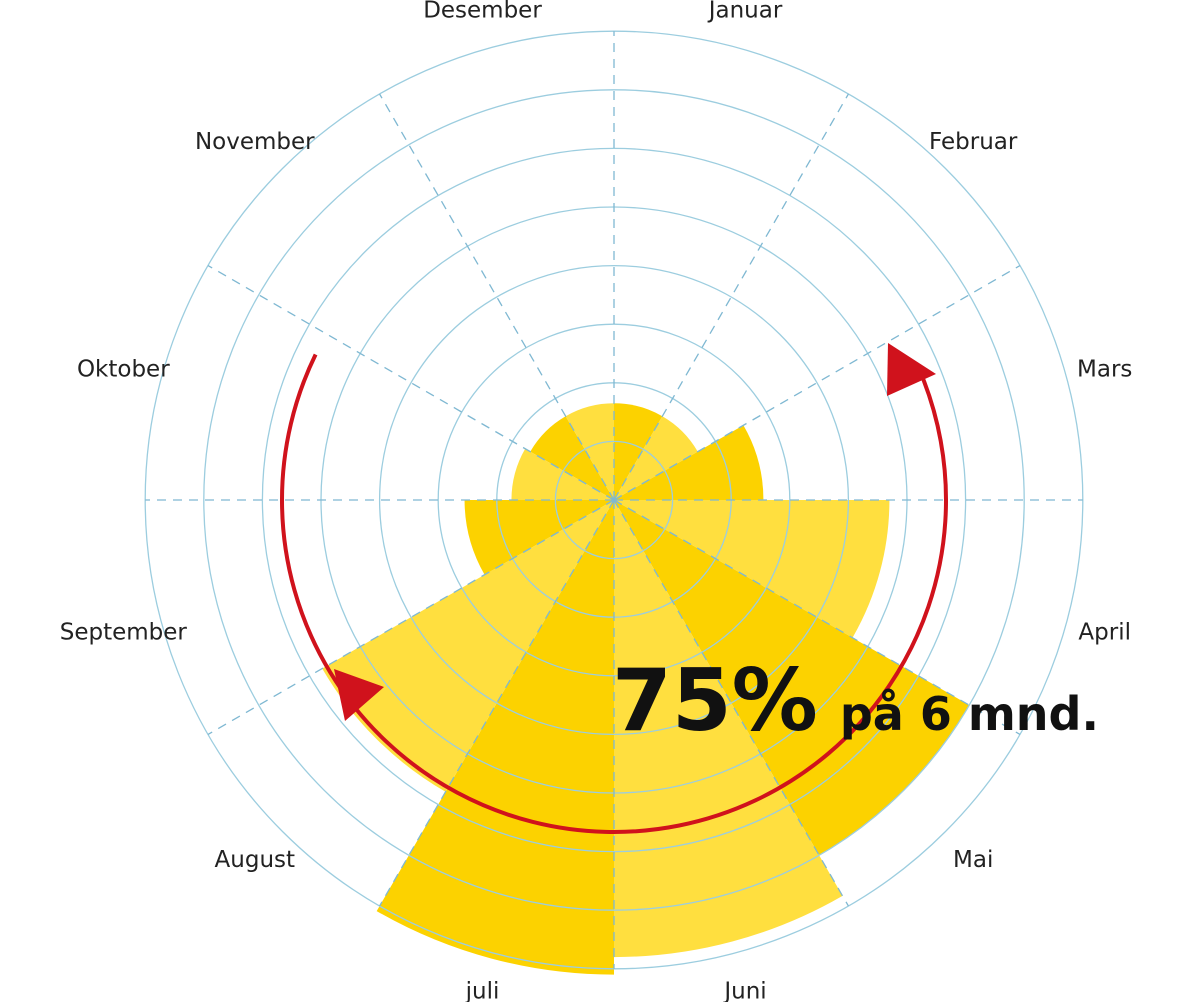 The image size is (1182, 1002). What do you see at coordinates (482, 11) in the screenshot?
I see `month-label-desember: Desember` at bounding box center [482, 11].